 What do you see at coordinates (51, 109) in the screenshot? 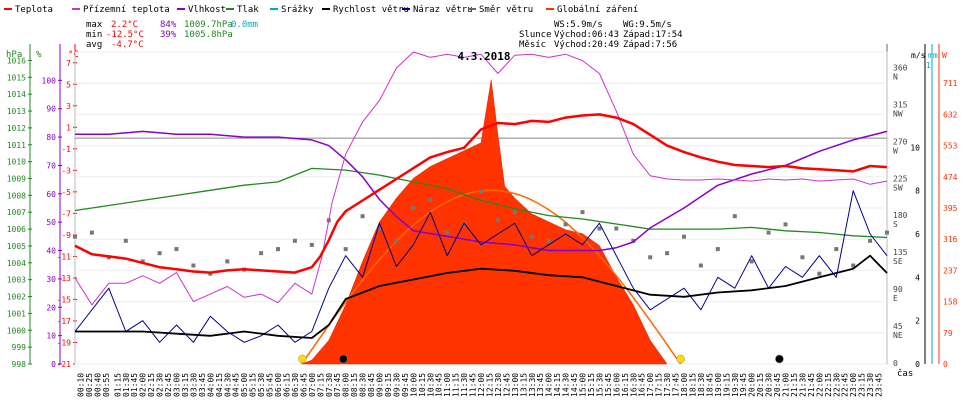
I see `pct-axis-tick: 90` at bounding box center [51, 109].